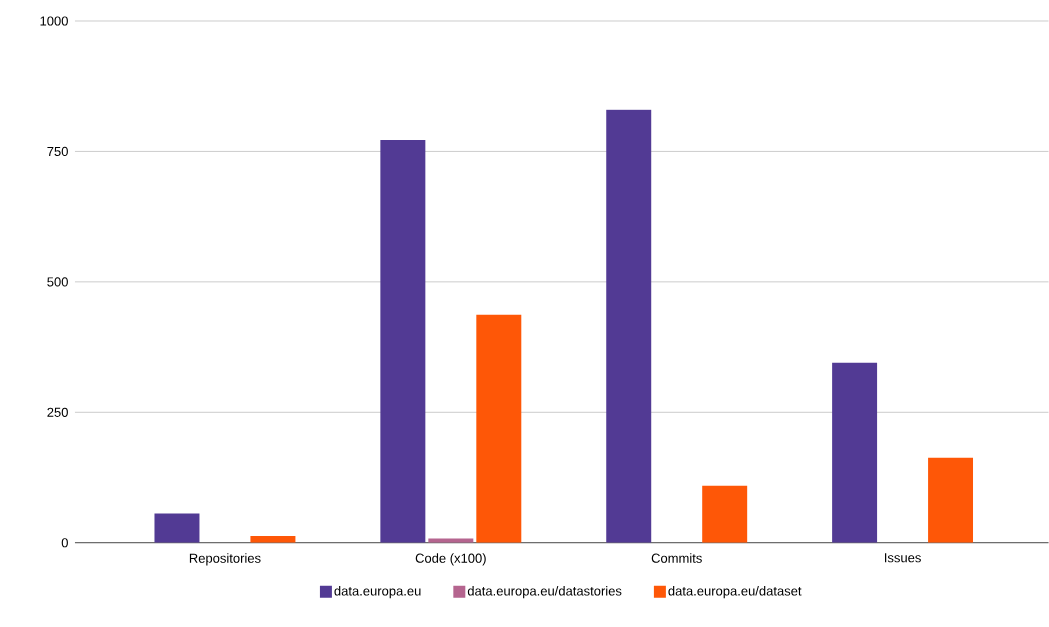 This screenshot has width=1049, height=627. I want to click on x-tick-label: Commits, so click(676, 558).